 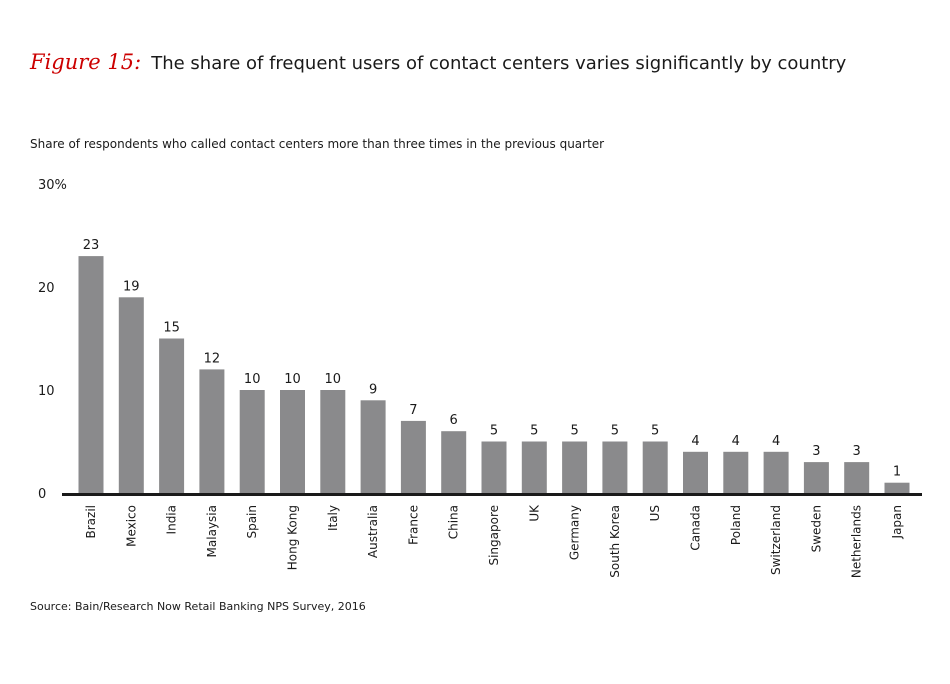 What do you see at coordinates (373, 389) in the screenshot?
I see `data-label: 9` at bounding box center [373, 389].